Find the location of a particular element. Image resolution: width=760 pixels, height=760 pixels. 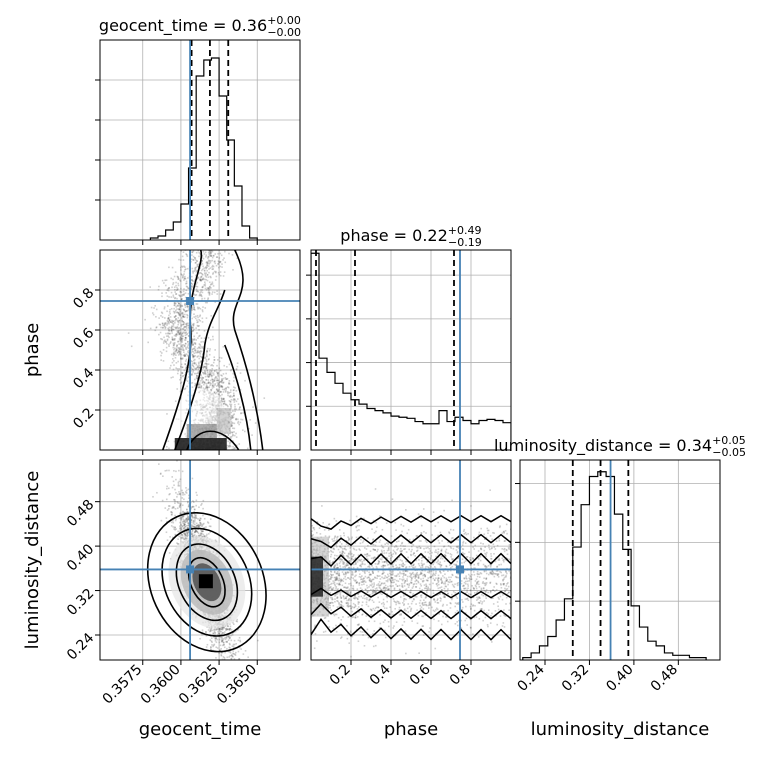

axes-frame is located at coordinates (200, 350).